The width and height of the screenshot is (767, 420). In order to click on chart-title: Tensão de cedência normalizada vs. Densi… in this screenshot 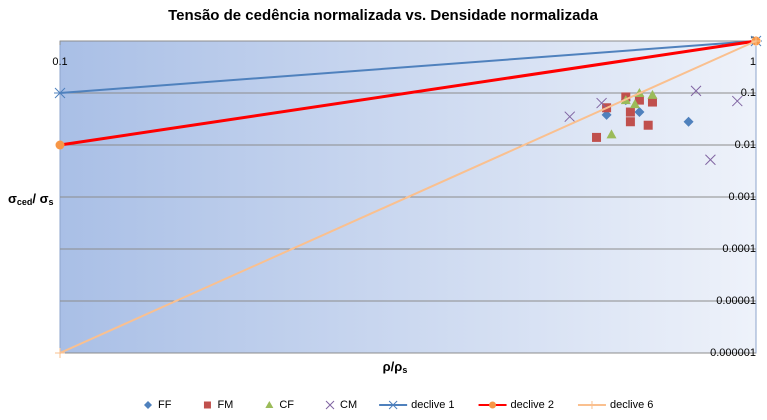, I will do `click(383, 15)`.